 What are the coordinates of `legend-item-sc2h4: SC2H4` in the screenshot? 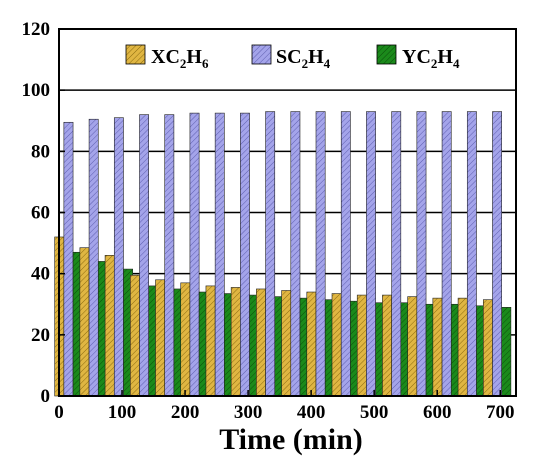 It's located at (291, 57).